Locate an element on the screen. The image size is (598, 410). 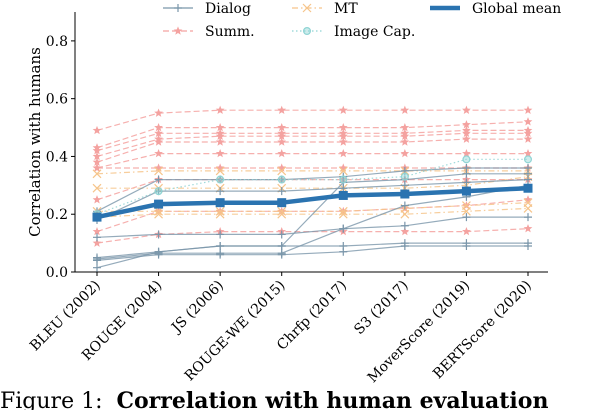
legend-dialog-label: Dialog is located at coordinates (228, 9).